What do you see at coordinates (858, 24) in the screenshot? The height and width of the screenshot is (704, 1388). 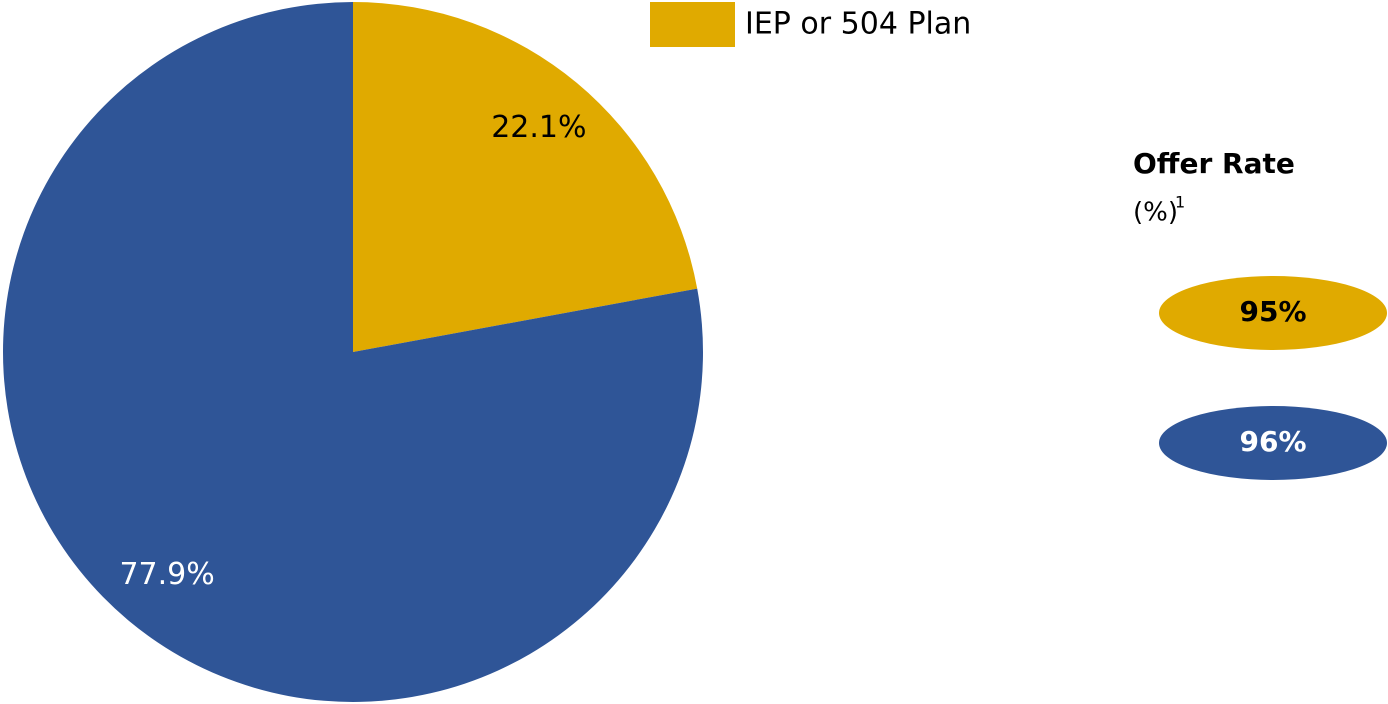 I see `legend-label: IEP or 504 Plan` at bounding box center [858, 24].